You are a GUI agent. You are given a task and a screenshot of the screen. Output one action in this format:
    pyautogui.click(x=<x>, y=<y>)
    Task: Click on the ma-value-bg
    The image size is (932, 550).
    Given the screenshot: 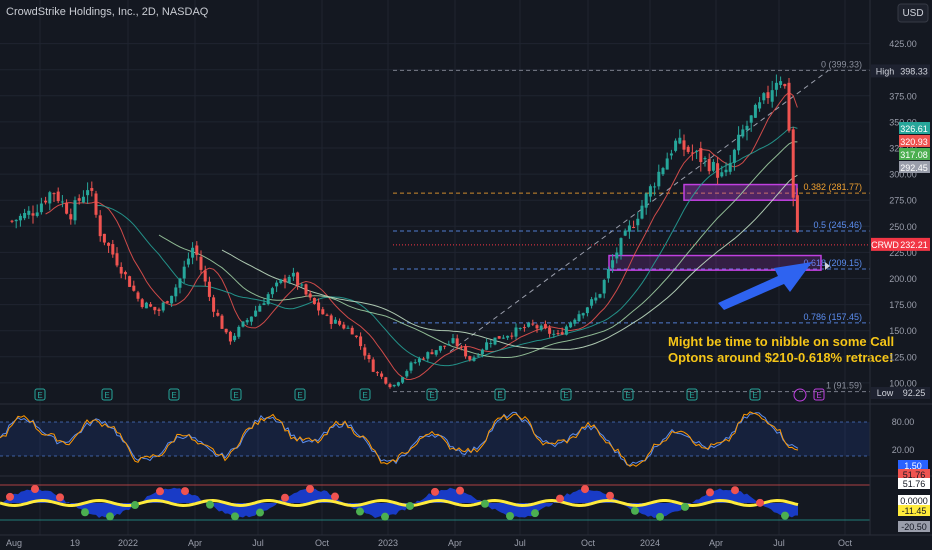 What is the action you would take?
    pyautogui.click(x=914, y=154)
    